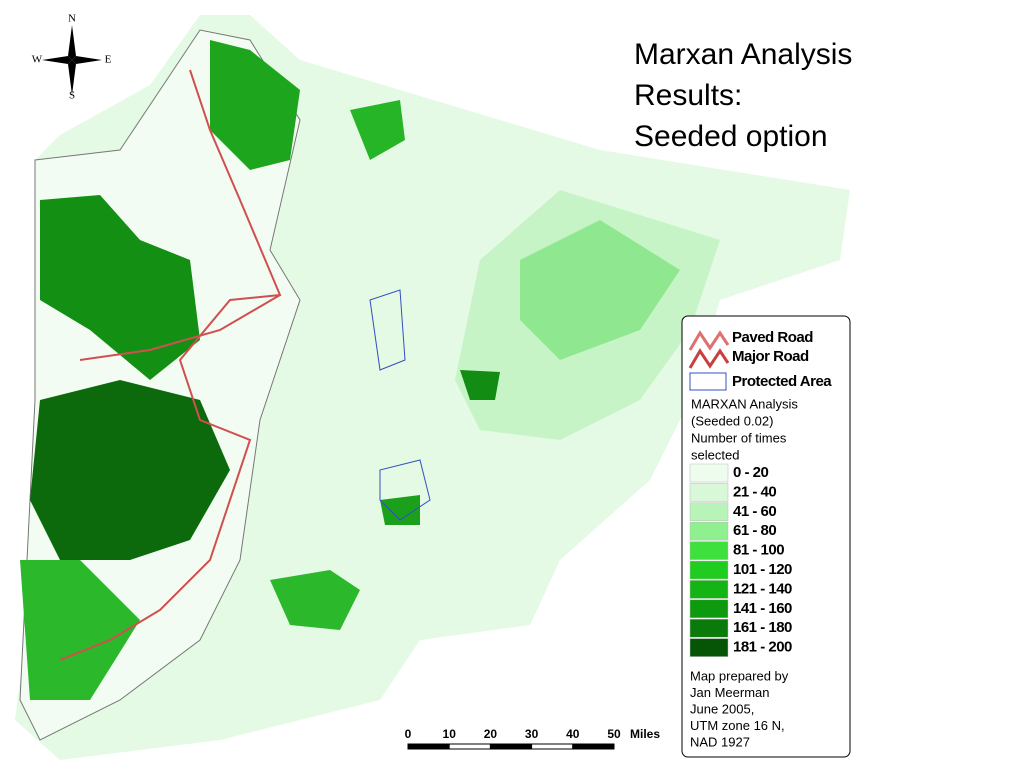 The height and width of the screenshot is (768, 1024). What do you see at coordinates (770, 356) in the screenshot?
I see `legend-label: Major Road` at bounding box center [770, 356].